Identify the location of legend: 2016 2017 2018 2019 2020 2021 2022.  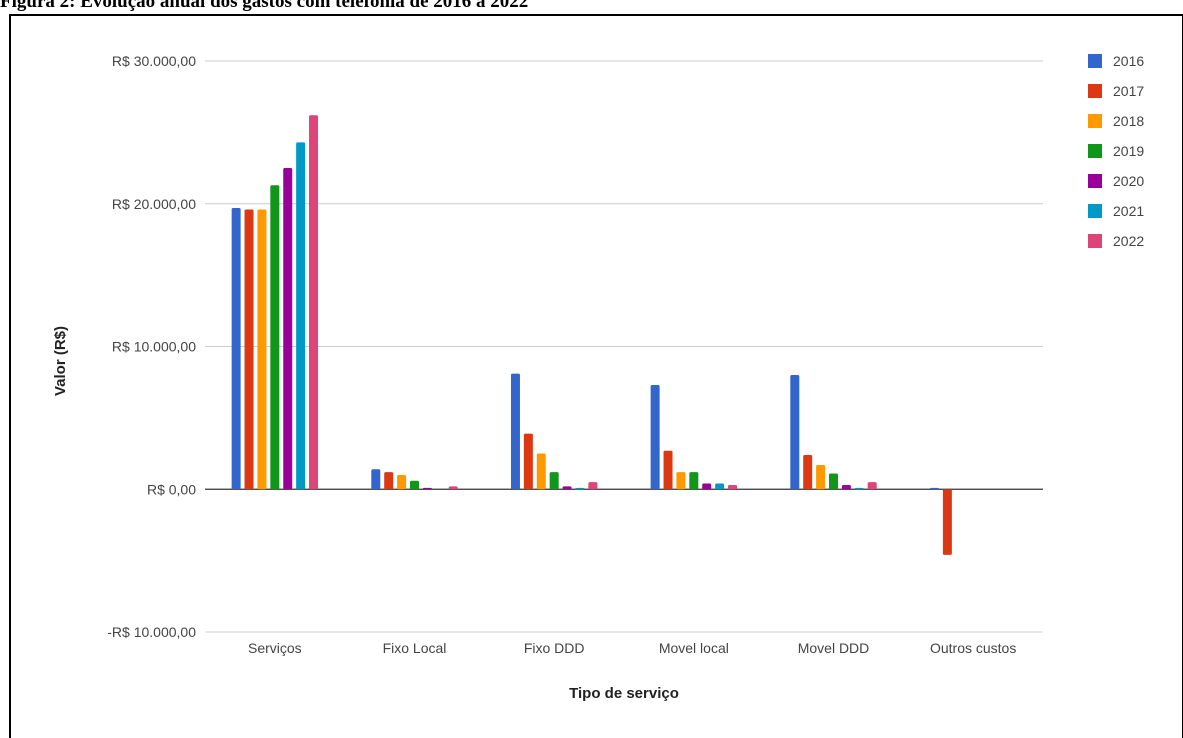
(1116, 151).